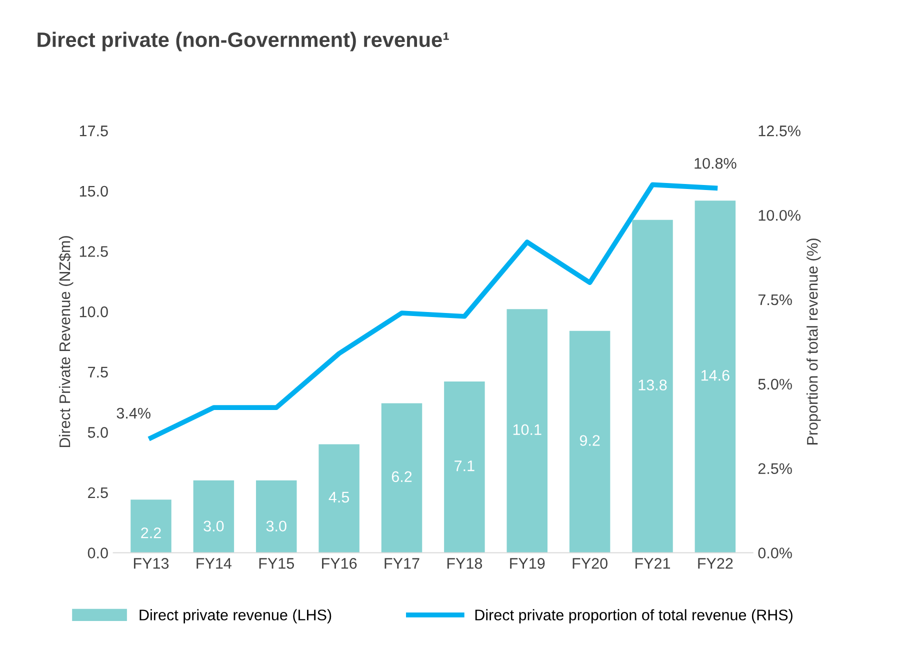 The image size is (907, 670). Describe the element at coordinates (590, 563) in the screenshot. I see `x-tick-label: FY20` at that location.